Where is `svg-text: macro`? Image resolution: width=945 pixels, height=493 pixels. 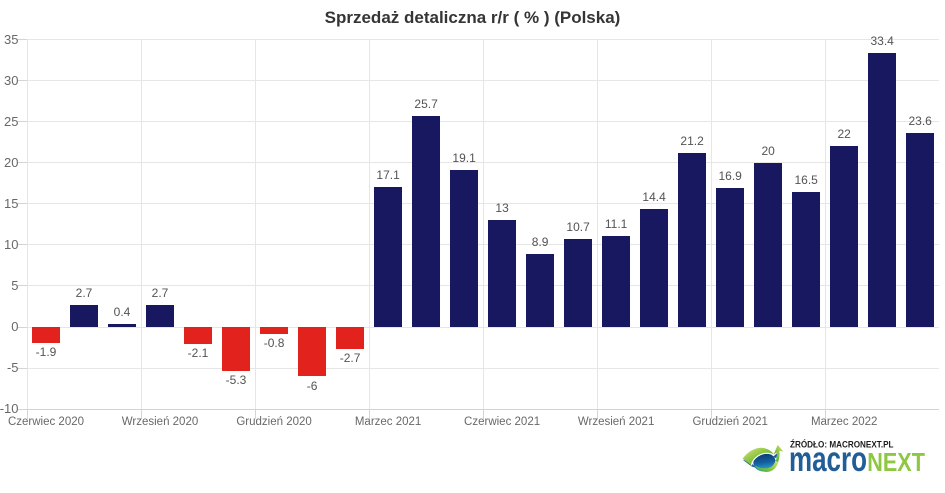 svg-text: macro is located at coordinates (828, 459).